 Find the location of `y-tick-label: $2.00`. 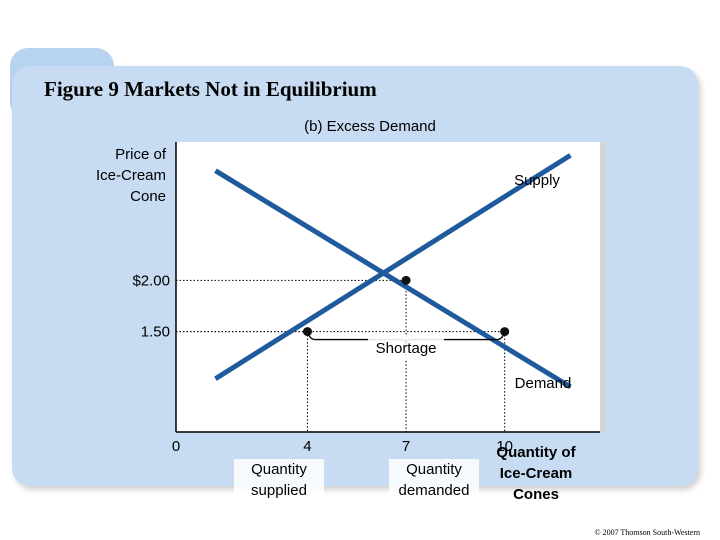

y-tick-label: $2.00 is located at coordinates (151, 280).